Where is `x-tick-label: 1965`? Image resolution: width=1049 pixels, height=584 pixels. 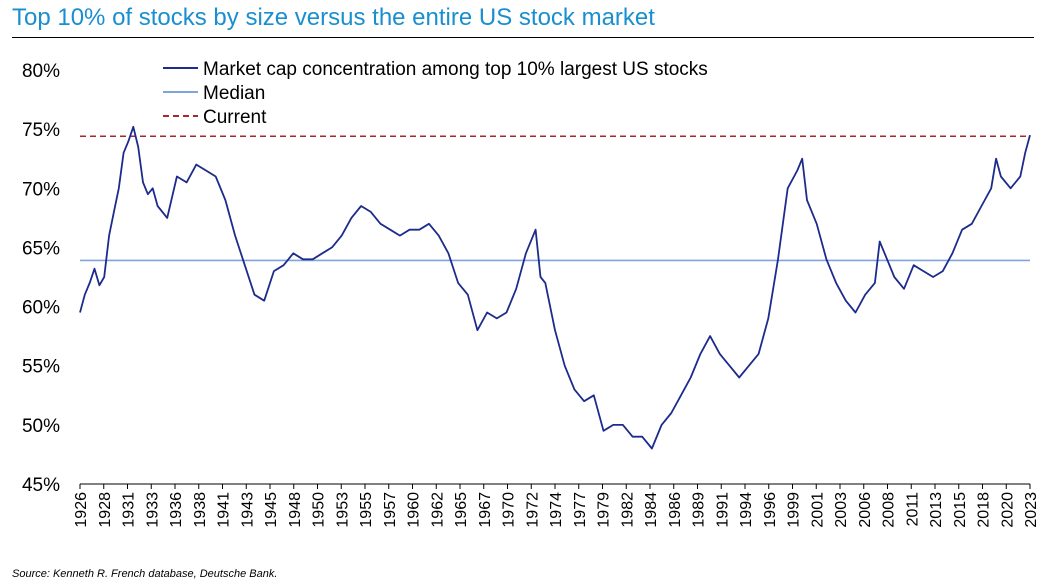 x-tick-label: 1965 is located at coordinates (461, 510).